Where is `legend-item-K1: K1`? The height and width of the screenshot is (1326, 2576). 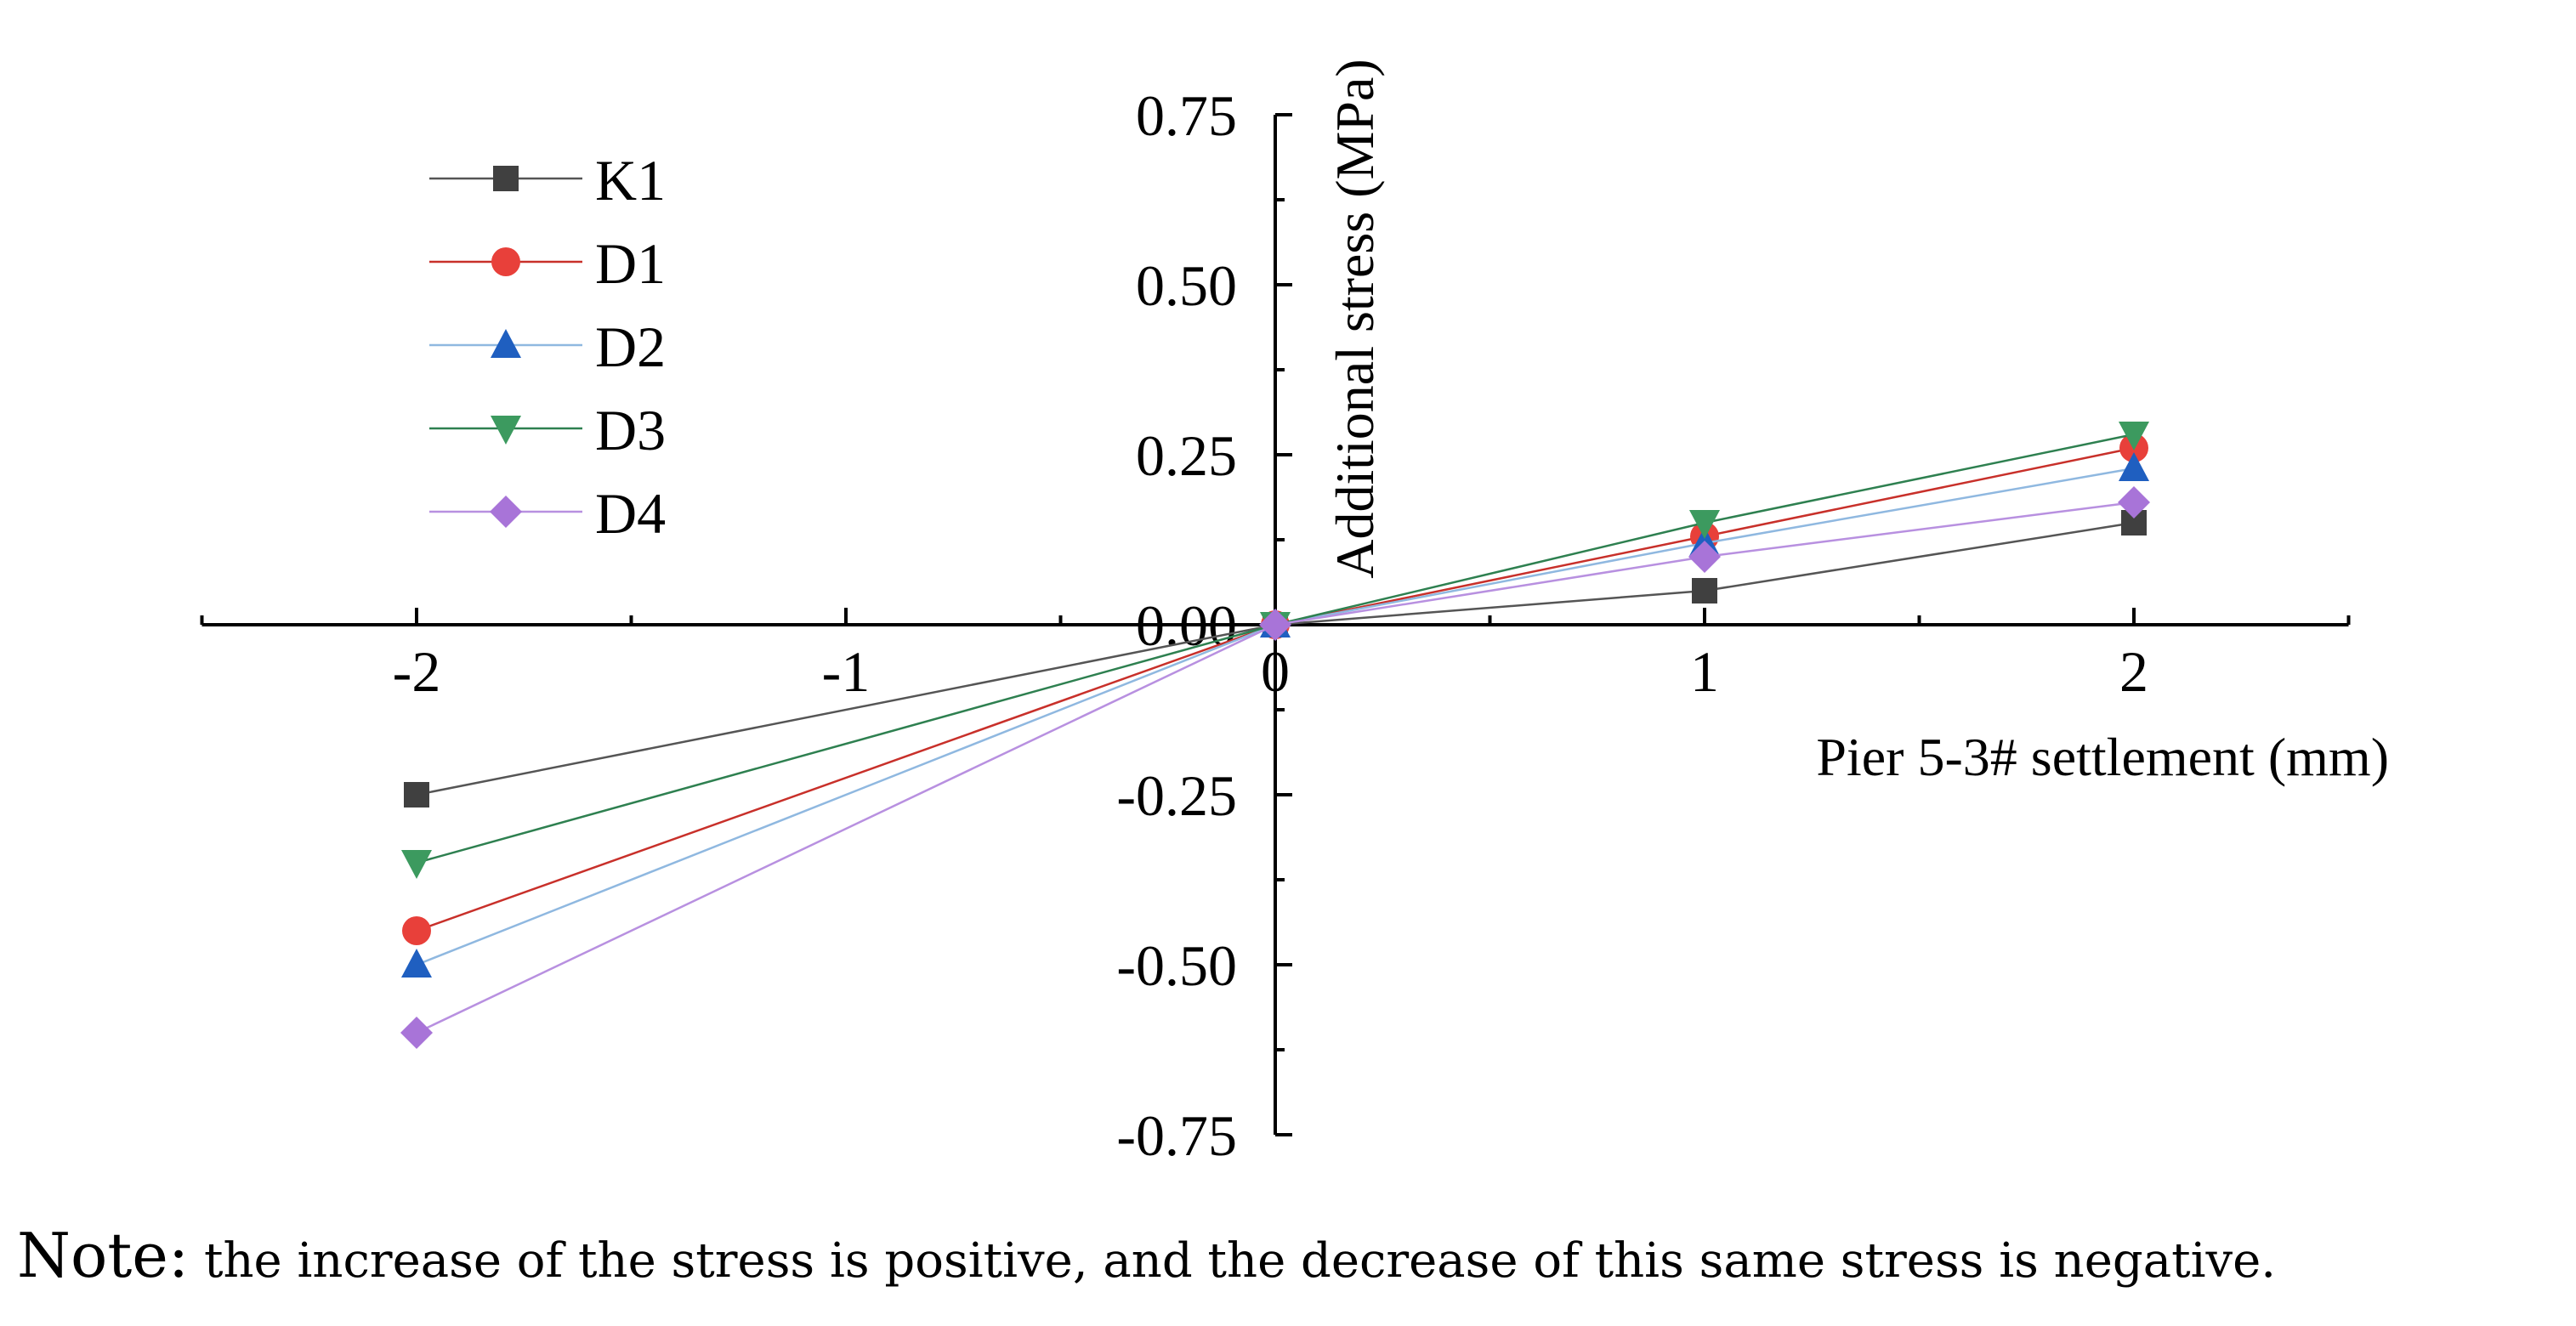
legend-item-K1: K1 is located at coordinates (548, 180).